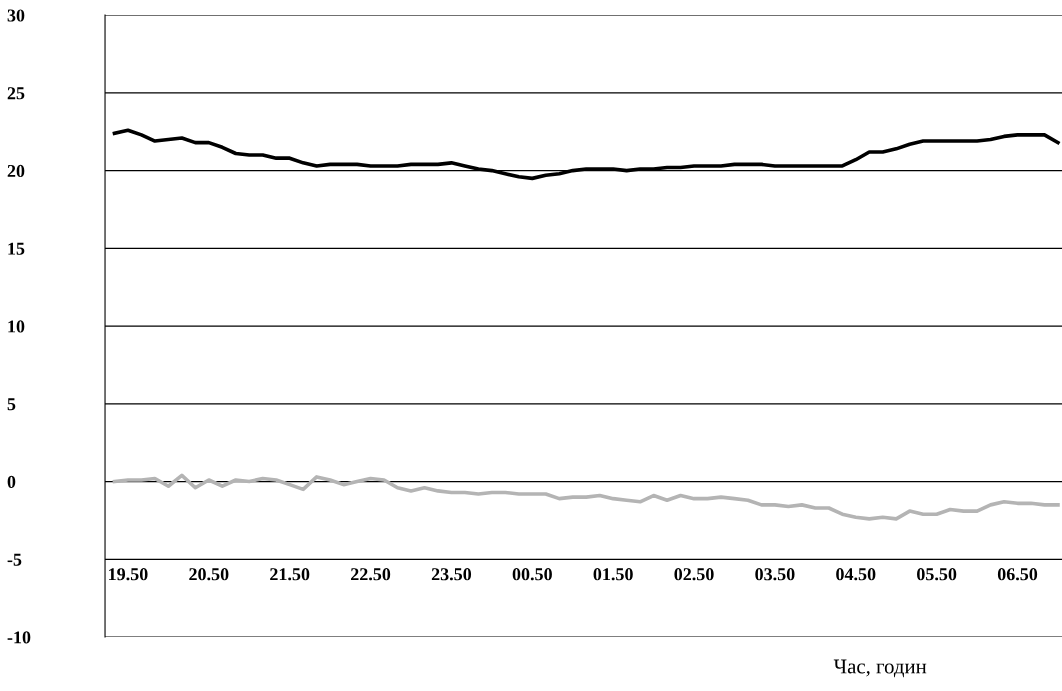 This screenshot has height=691, width=1062. Describe the element at coordinates (775, 574) in the screenshot. I see `x-tick-label: 03.50` at that location.